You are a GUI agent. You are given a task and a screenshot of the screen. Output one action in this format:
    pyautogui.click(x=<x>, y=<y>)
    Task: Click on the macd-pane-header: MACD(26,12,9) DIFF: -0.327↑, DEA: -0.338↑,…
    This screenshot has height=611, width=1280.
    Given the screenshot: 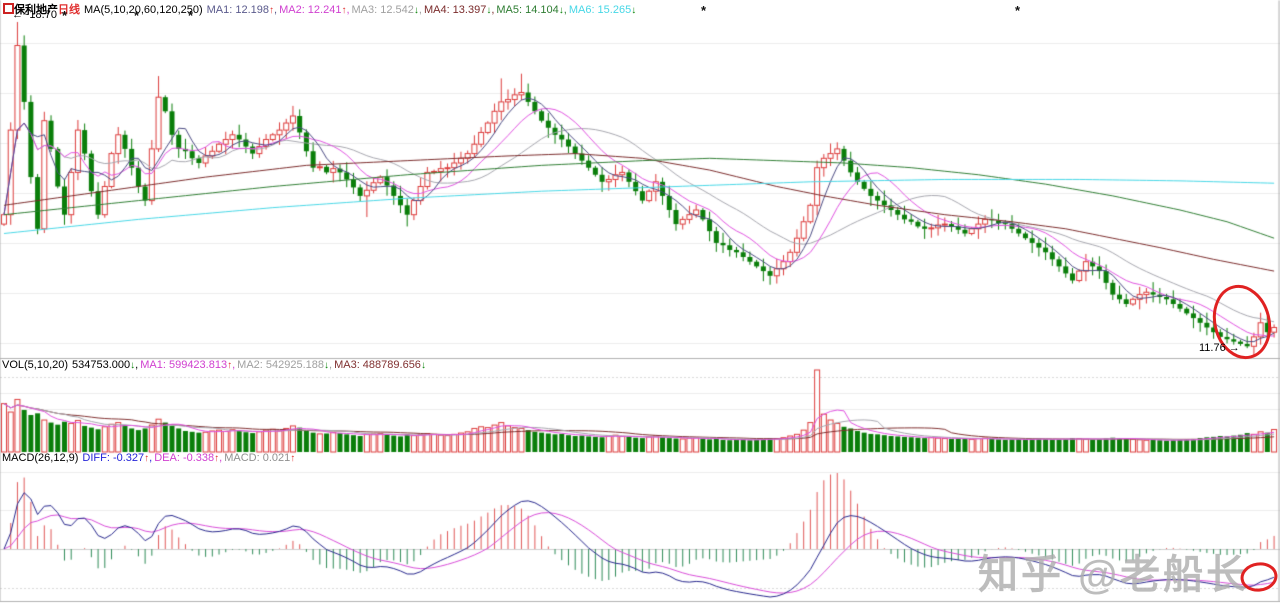 What is the action you would take?
    pyautogui.click(x=149, y=458)
    